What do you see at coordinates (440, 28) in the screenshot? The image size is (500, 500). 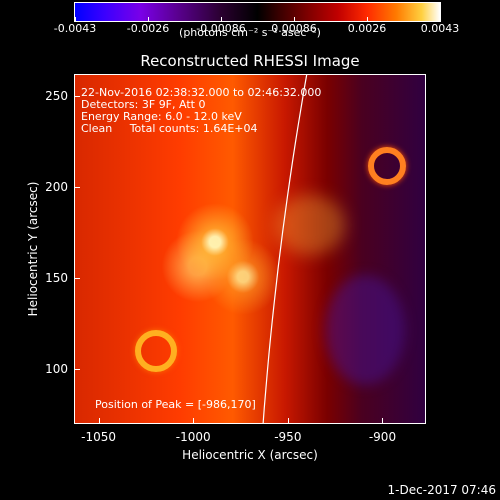 I see `colorbar-tick-label: 0.0043` at bounding box center [440, 28].